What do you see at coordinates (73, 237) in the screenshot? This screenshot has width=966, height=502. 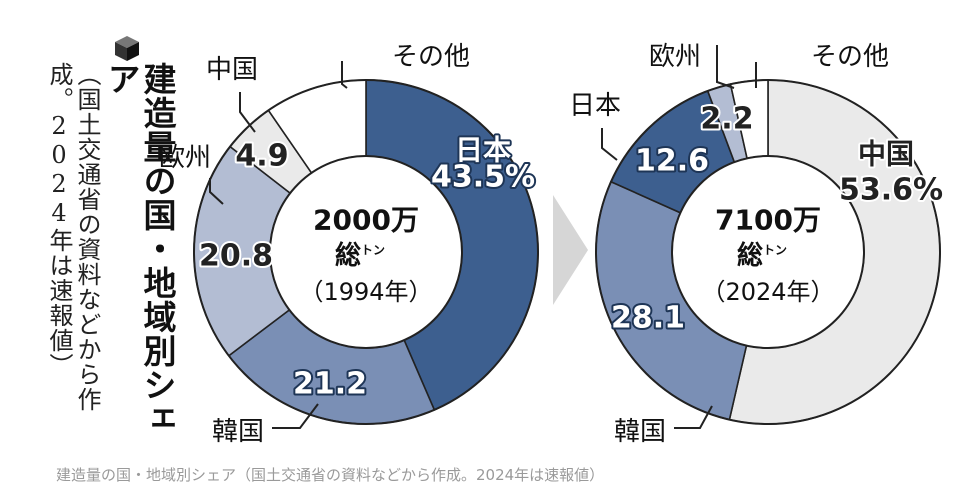 I see `chart-source-note: （国土交通省の資料などから作成。2024年は速報値）` at bounding box center [73, 237].